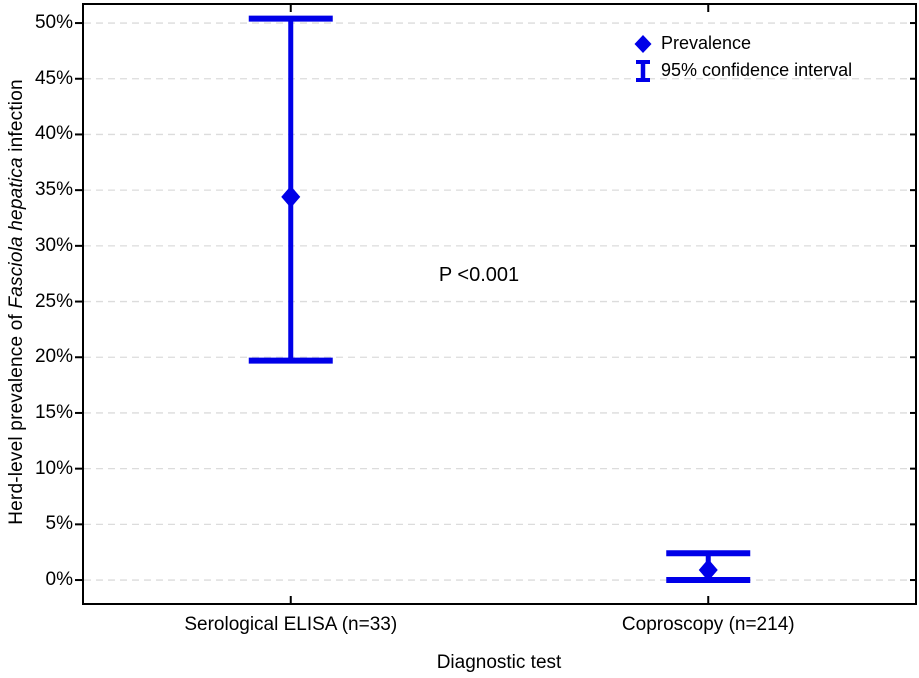  I want to click on y-axis-title-suffix: infection, so click(16, 118).